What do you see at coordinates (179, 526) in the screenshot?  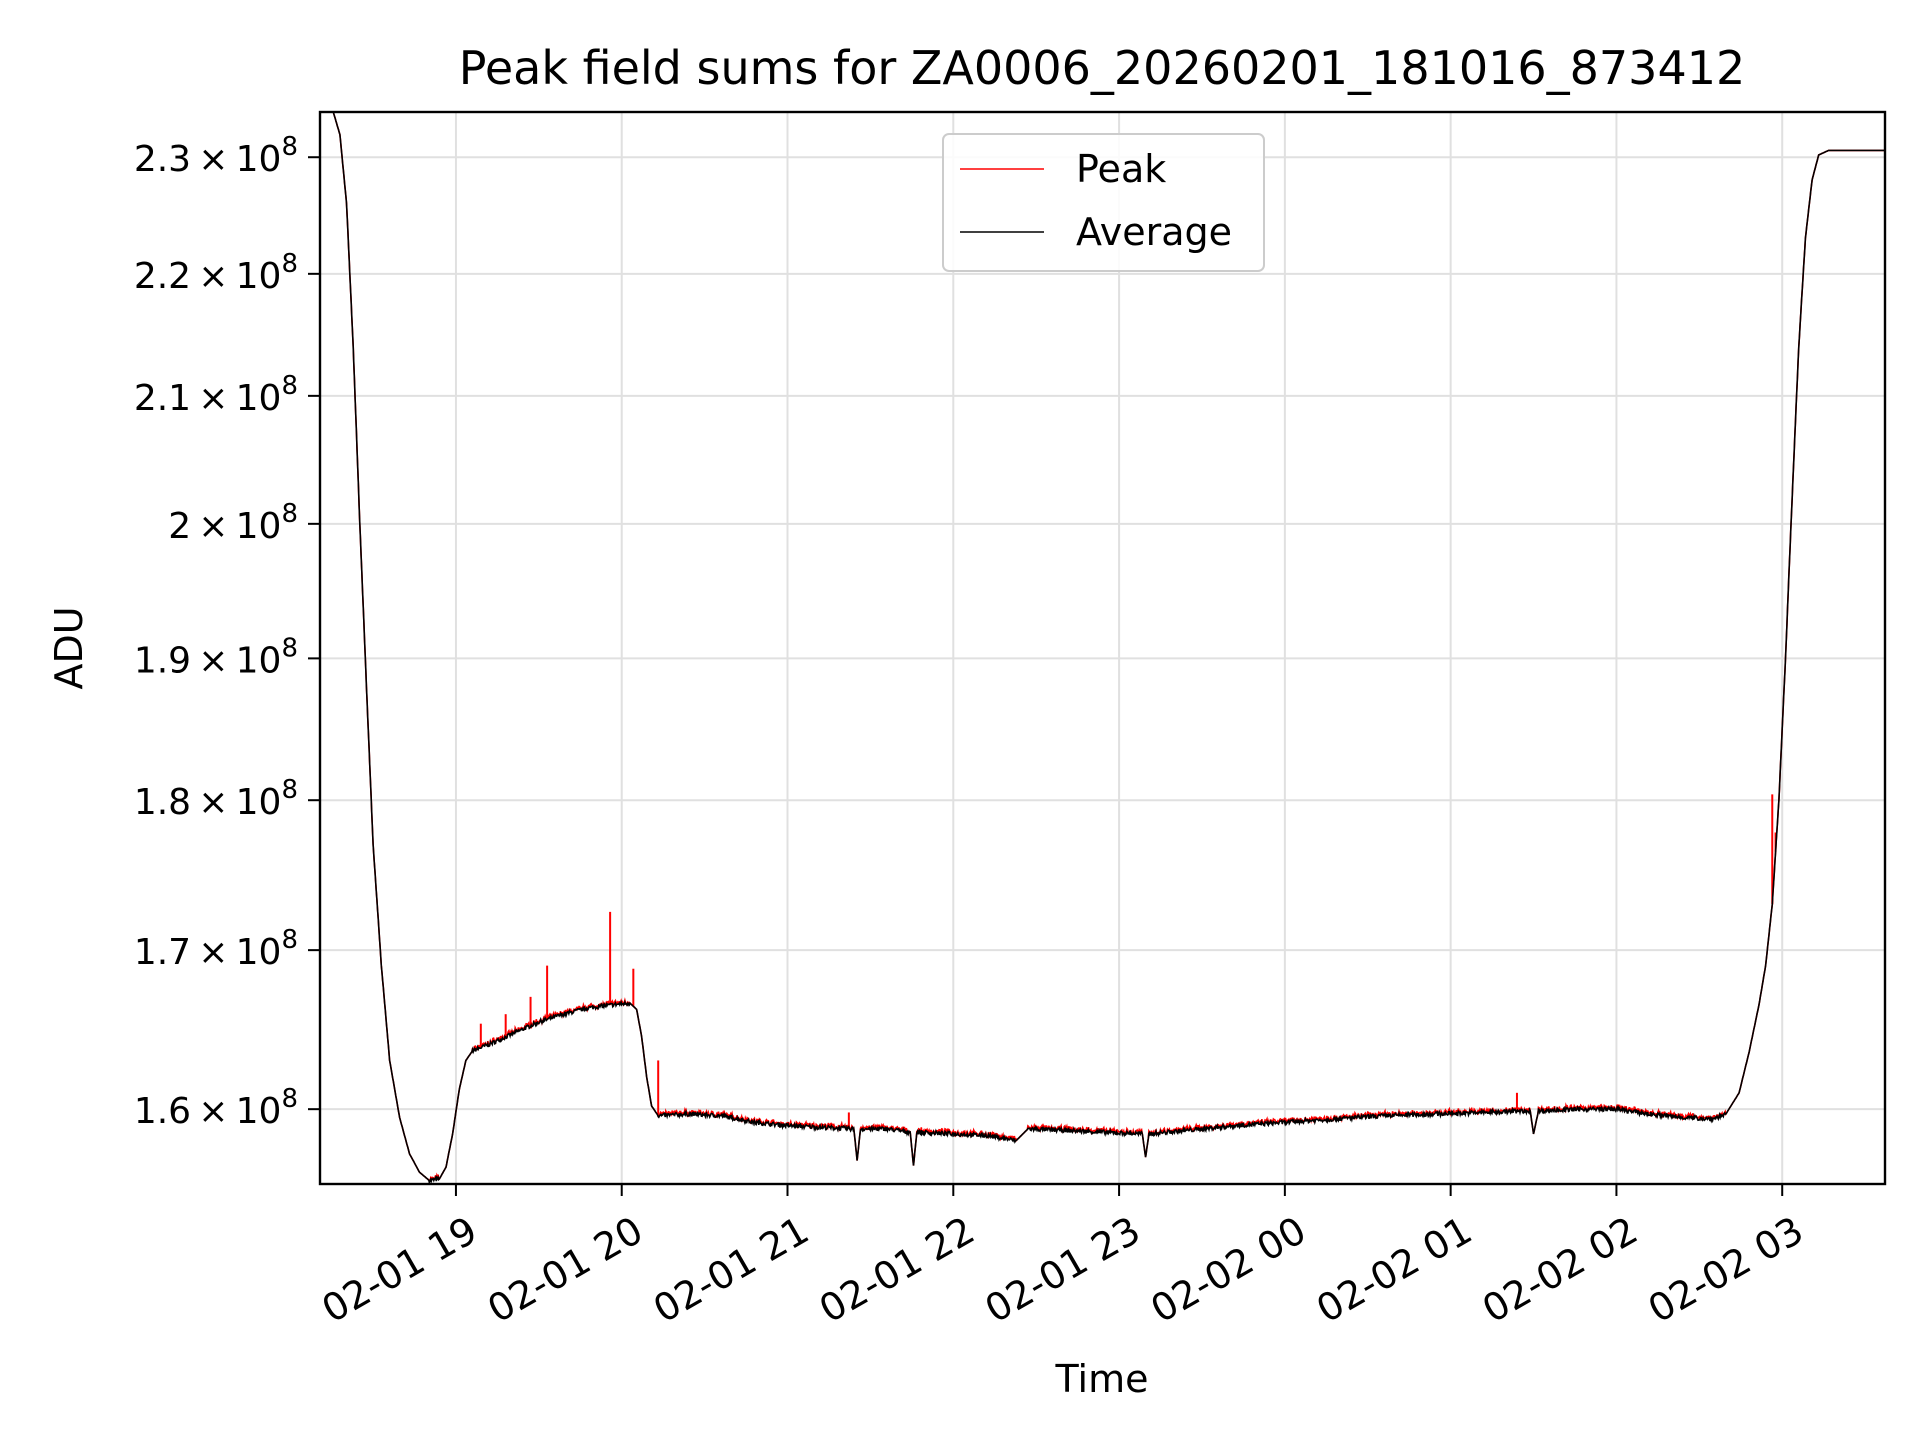 I see `y-tick-mantissa: 2` at bounding box center [179, 526].